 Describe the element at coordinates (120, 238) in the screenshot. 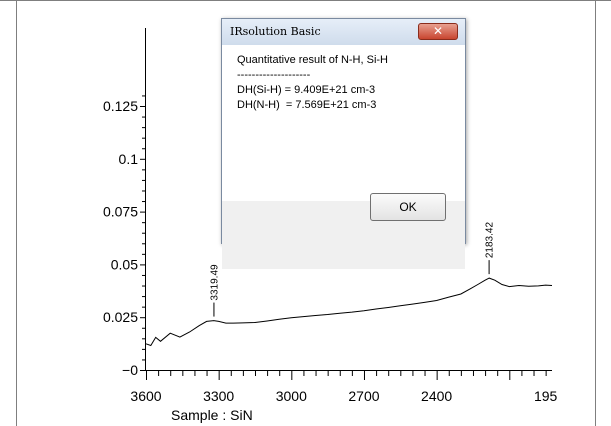

I see `y-axis-tick-labels: 0.125 0.1 0.075 0.05 0.025 −0` at that location.